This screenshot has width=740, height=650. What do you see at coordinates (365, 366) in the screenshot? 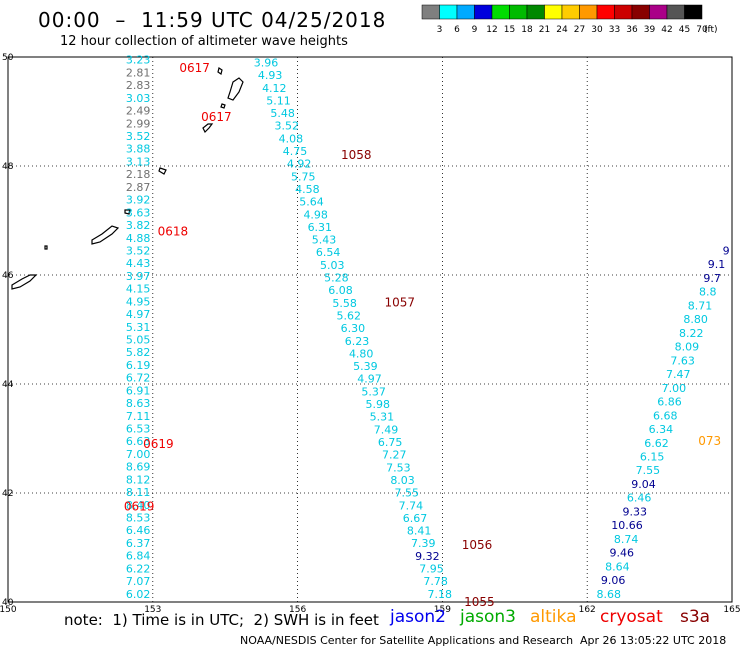
I see `wave-height-value: 5.39` at bounding box center [365, 366].